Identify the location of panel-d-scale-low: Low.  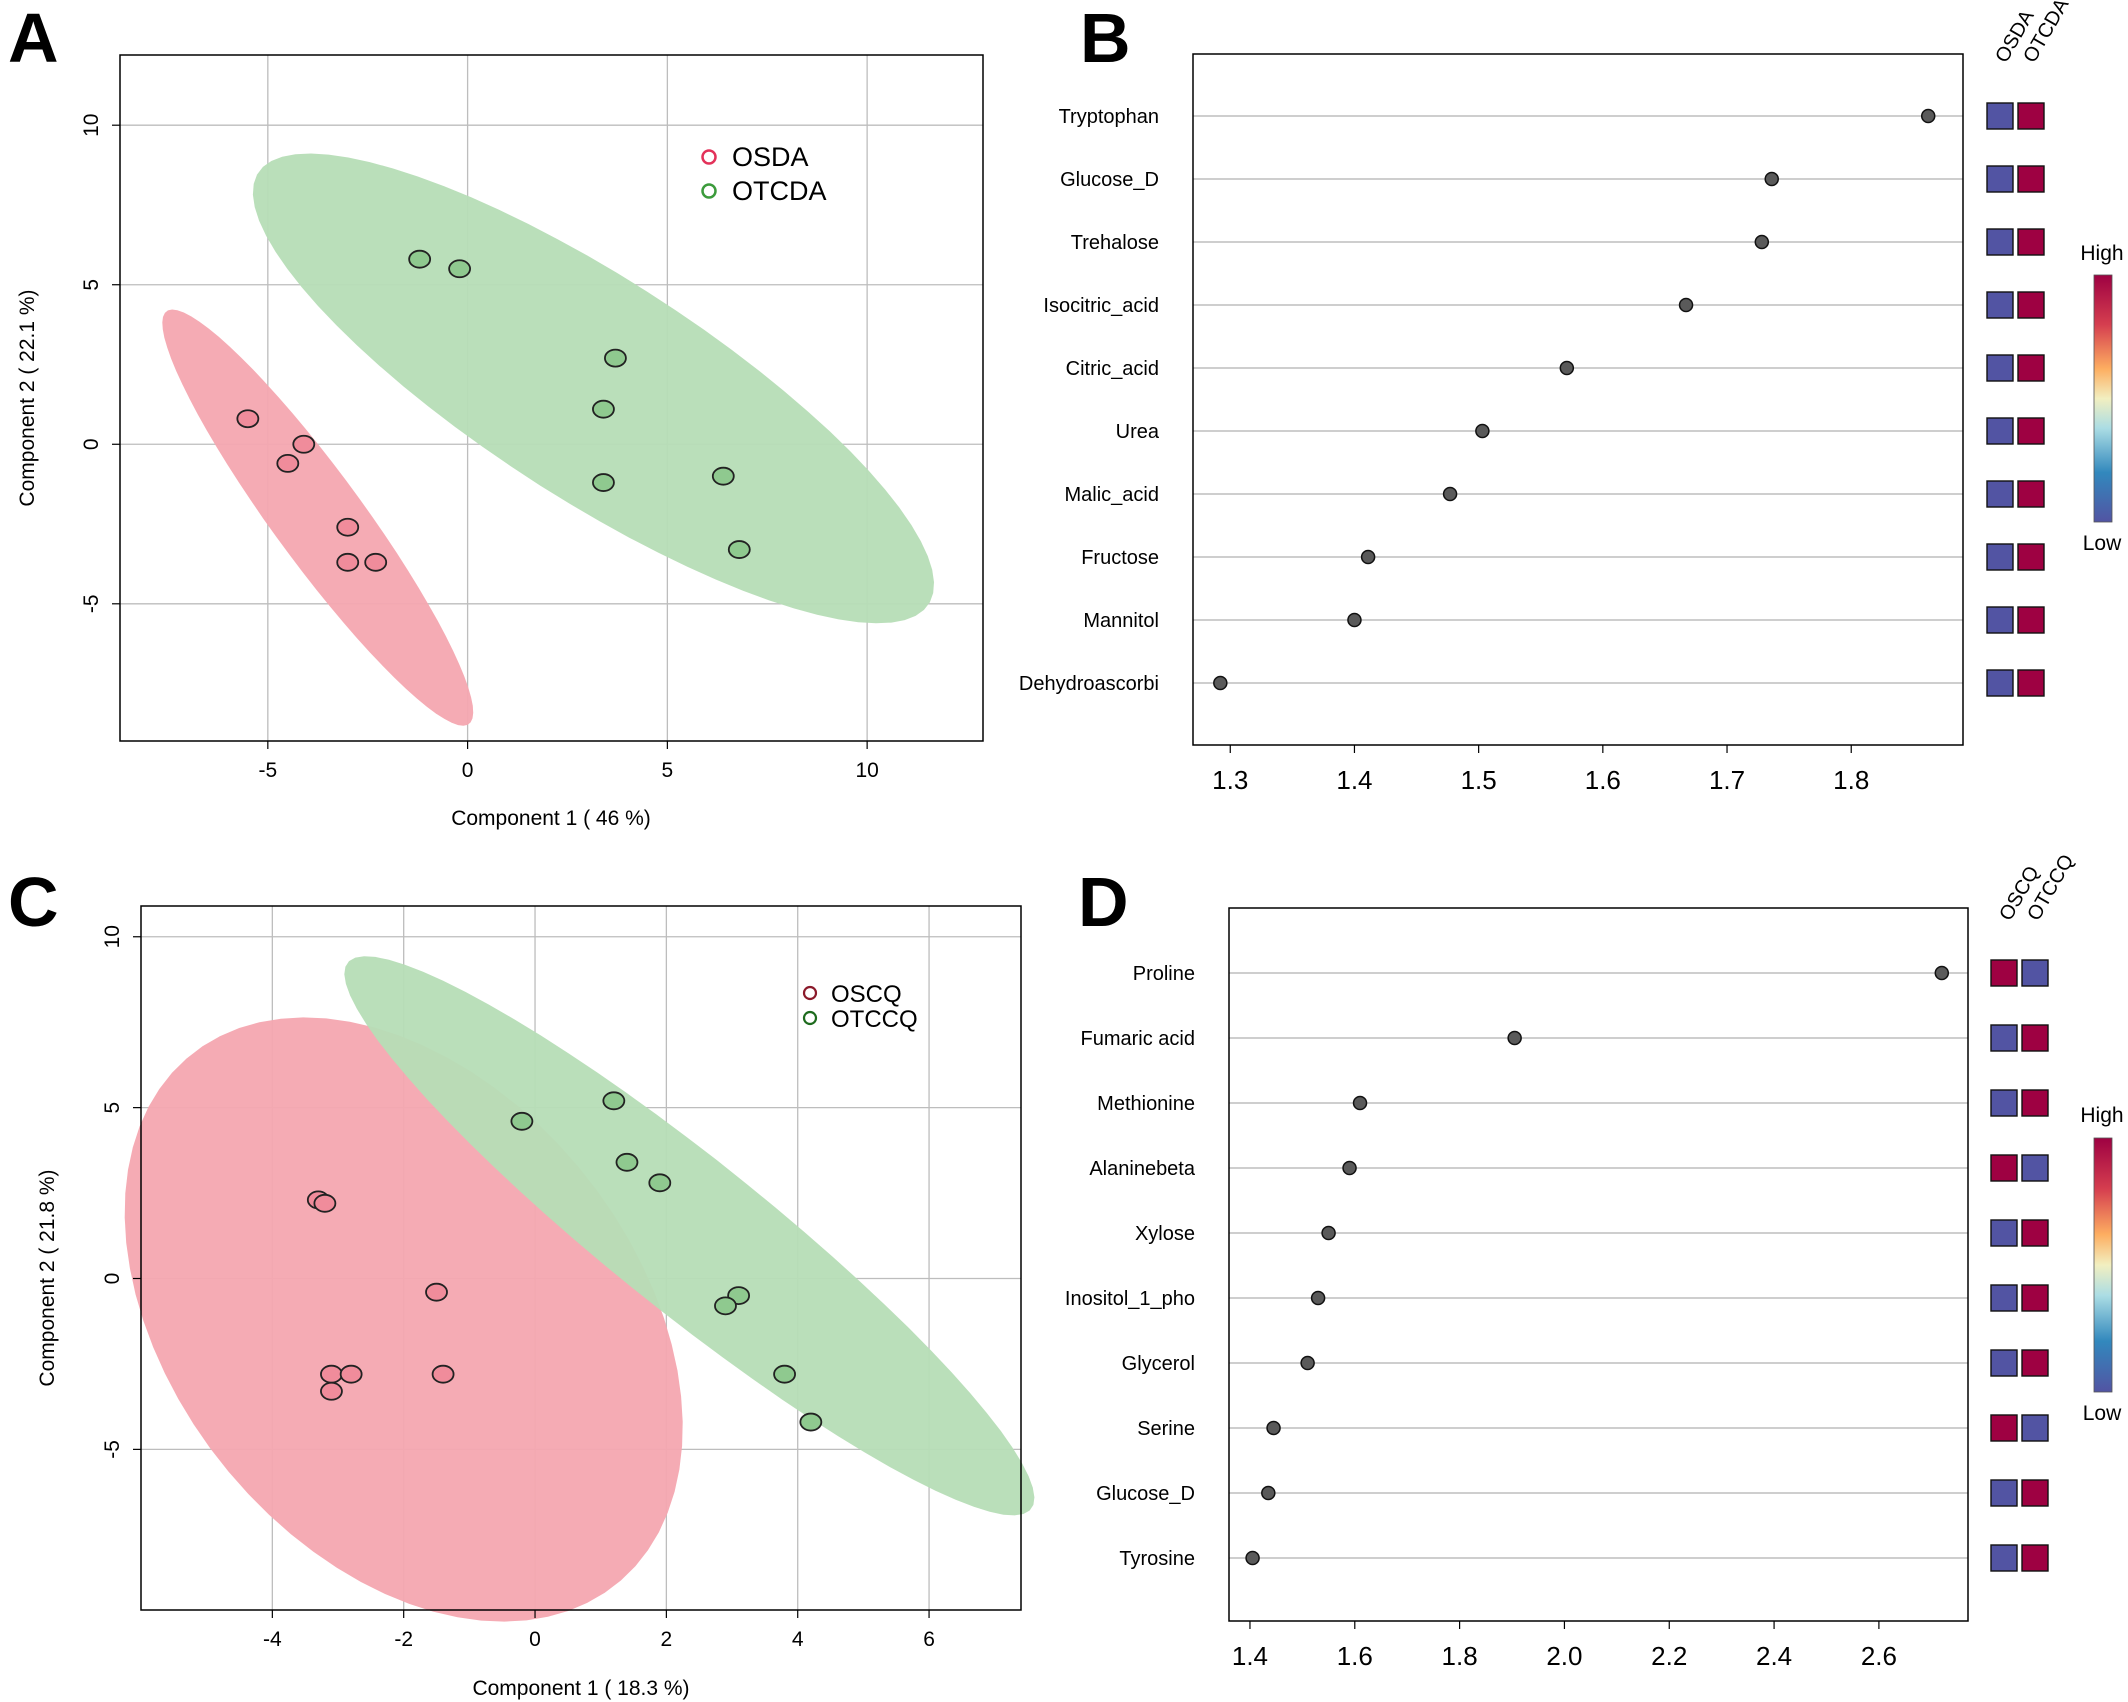
(2102, 1413).